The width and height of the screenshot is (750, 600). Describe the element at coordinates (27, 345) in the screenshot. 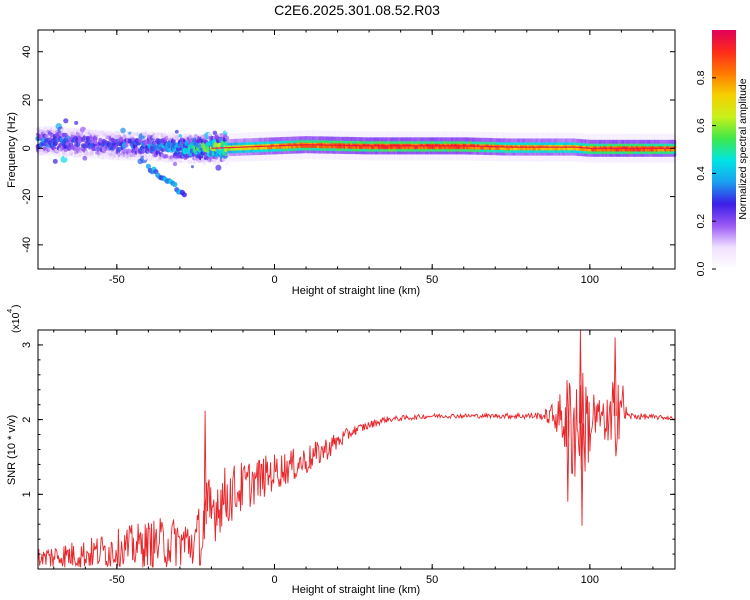

I see `y-tick-label: 3` at that location.